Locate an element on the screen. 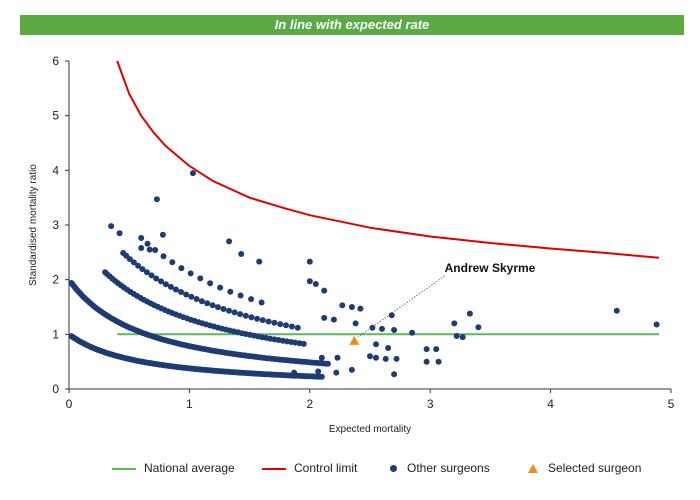 The image size is (700, 500). legend-control-limit: Control limit is located at coordinates (309, 468).